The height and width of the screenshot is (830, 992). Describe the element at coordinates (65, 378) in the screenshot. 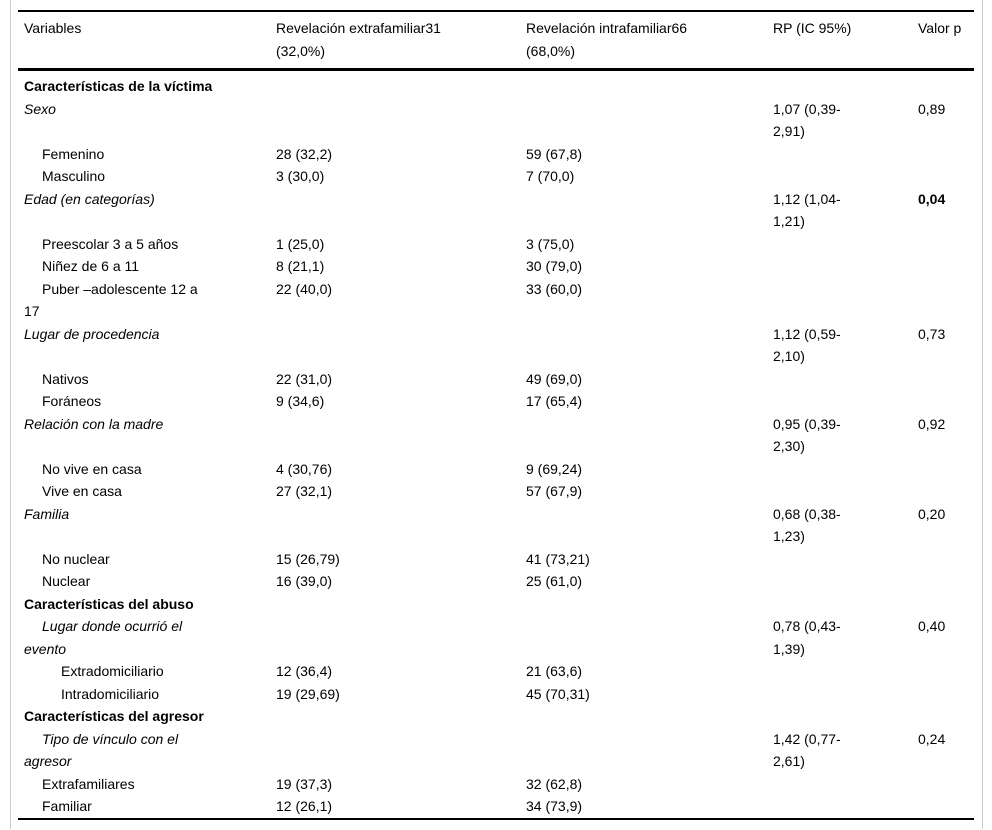

I see `variable-cell: Nativos` at that location.